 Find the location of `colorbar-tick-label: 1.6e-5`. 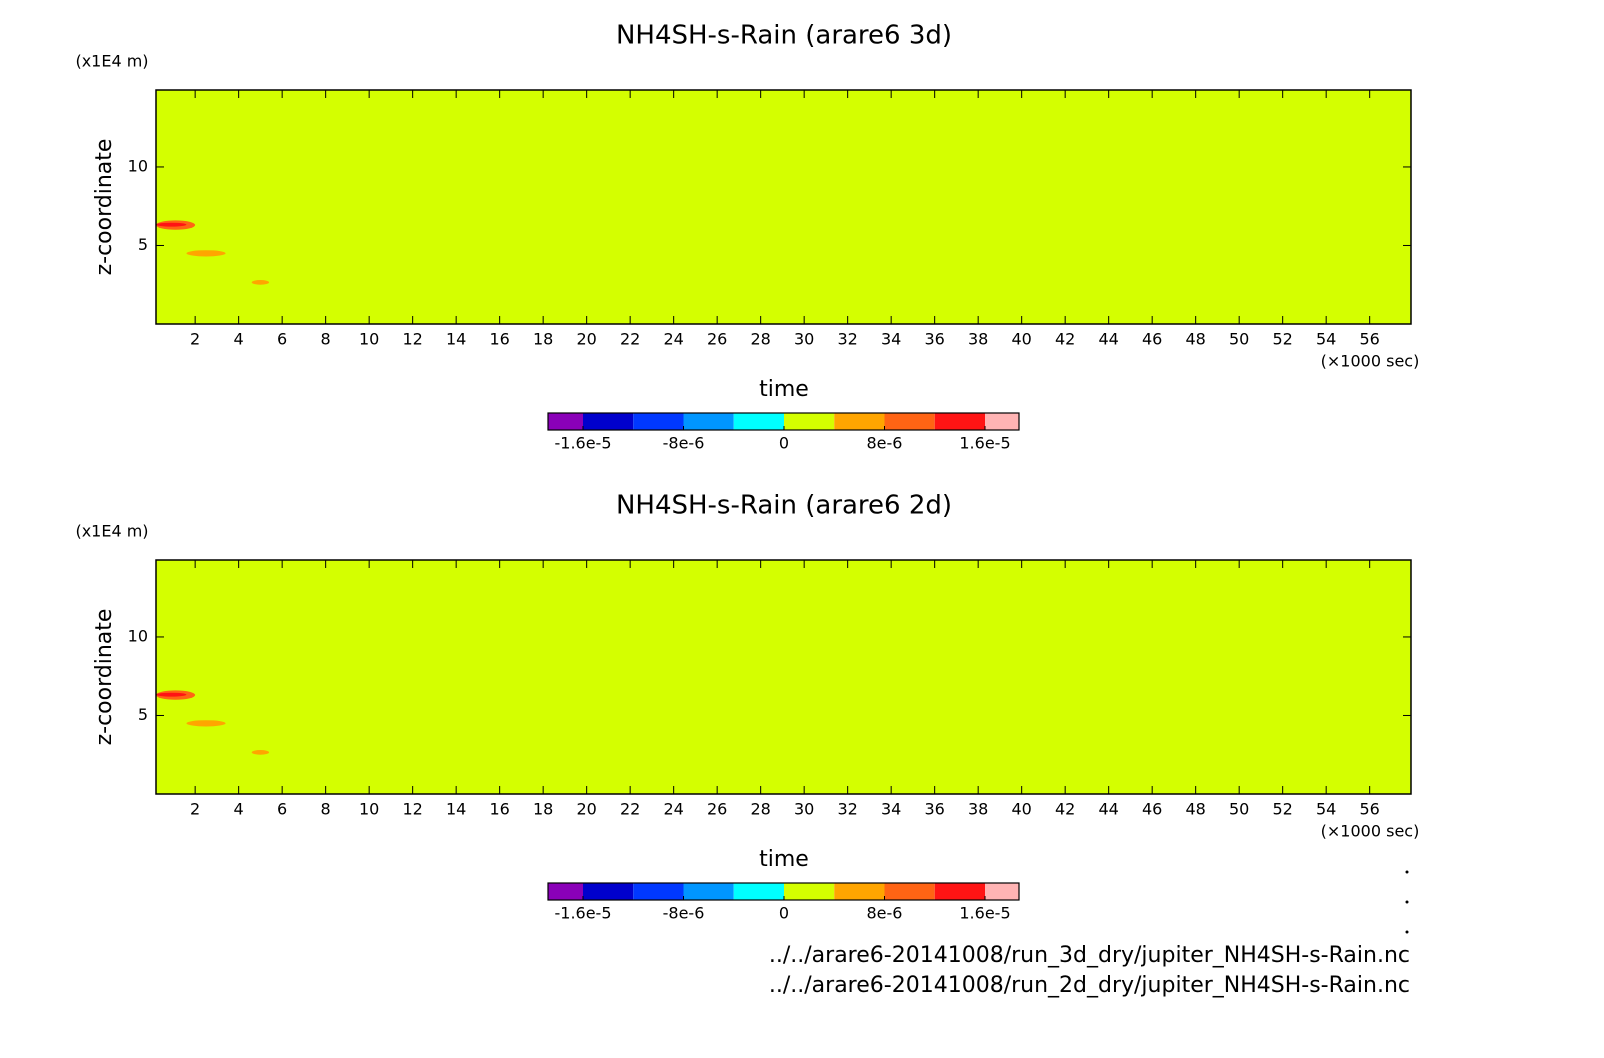

colorbar-tick-label: 1.6e-5 is located at coordinates (984, 913).